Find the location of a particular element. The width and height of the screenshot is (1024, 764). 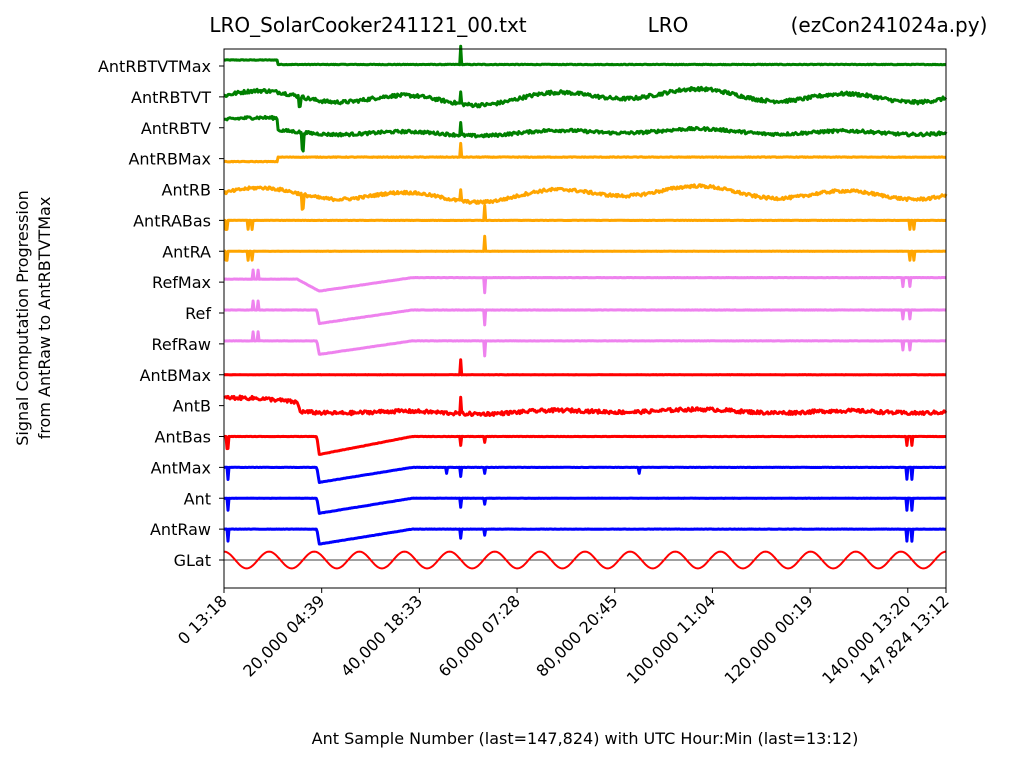

y-axis-label-2: from AntRaw to AntRBTVTMax is located at coordinates (44, 318).